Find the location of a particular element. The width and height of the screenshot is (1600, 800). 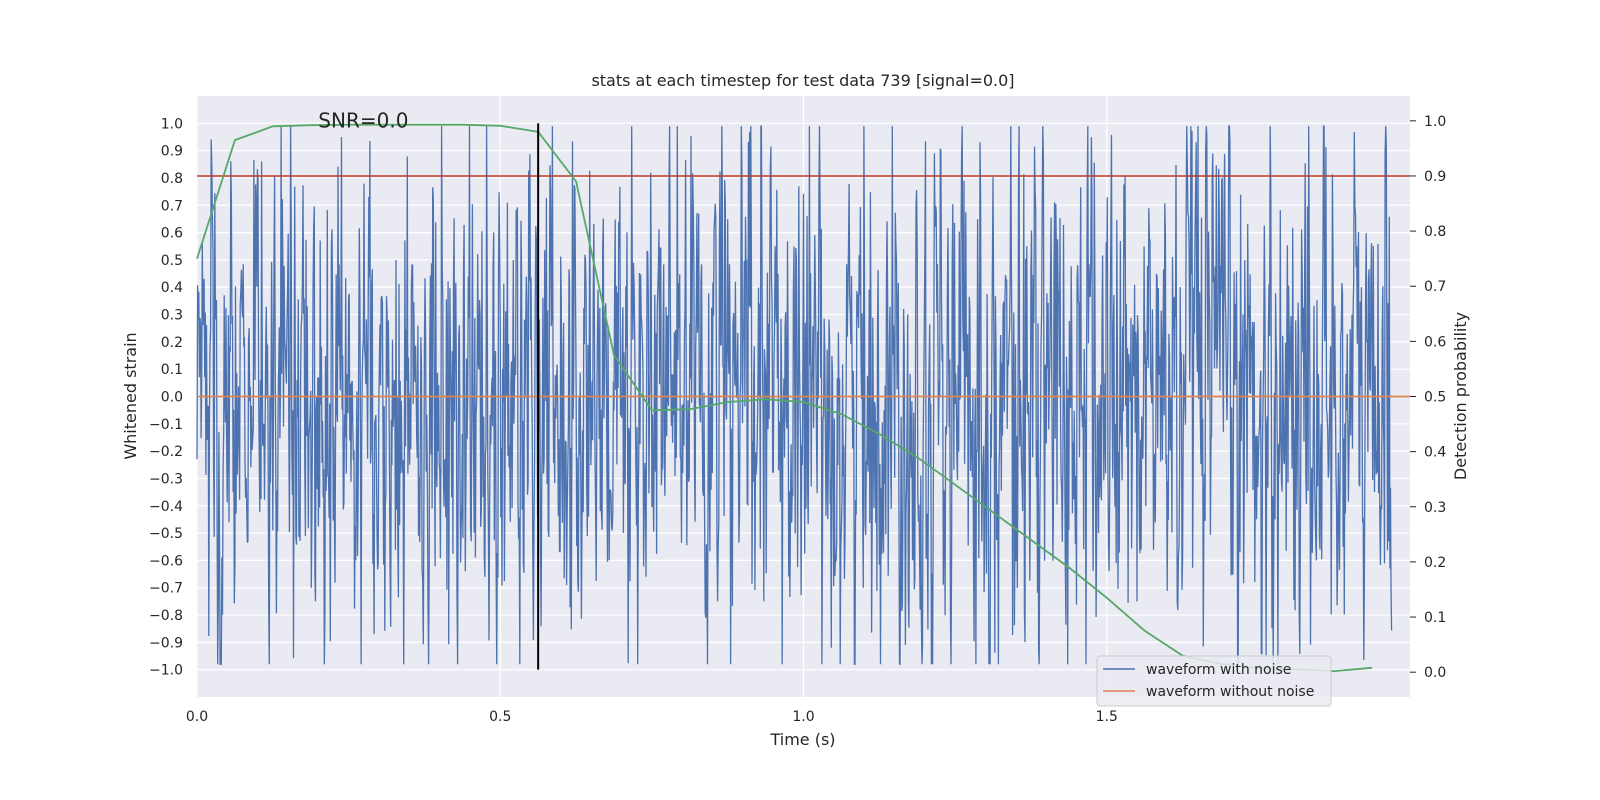

y-tick-label: −1.0 is located at coordinates (166, 671).